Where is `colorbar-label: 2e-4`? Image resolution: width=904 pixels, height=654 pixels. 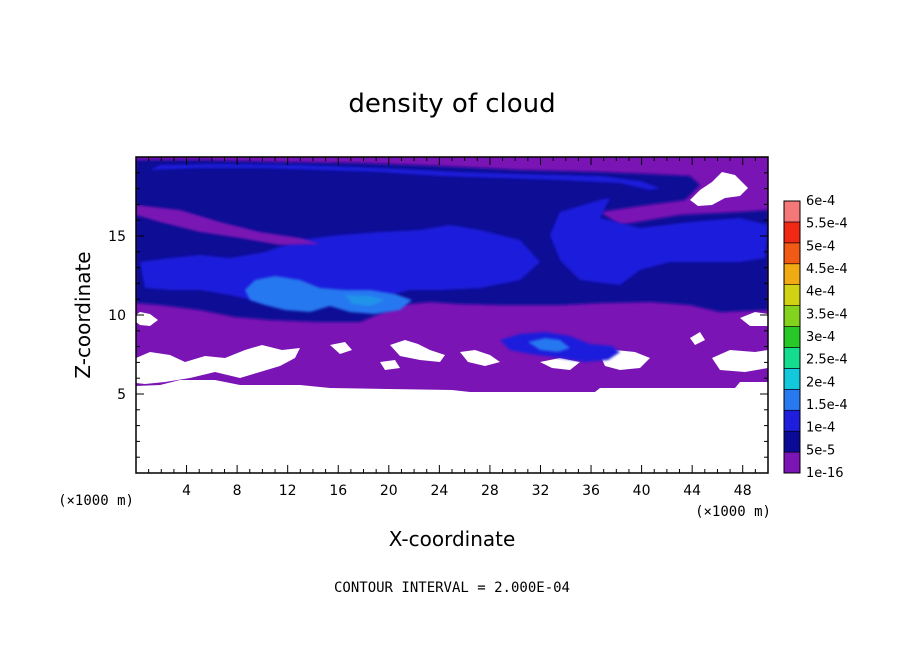
colorbar-label: 2e-4 is located at coordinates (820, 382).